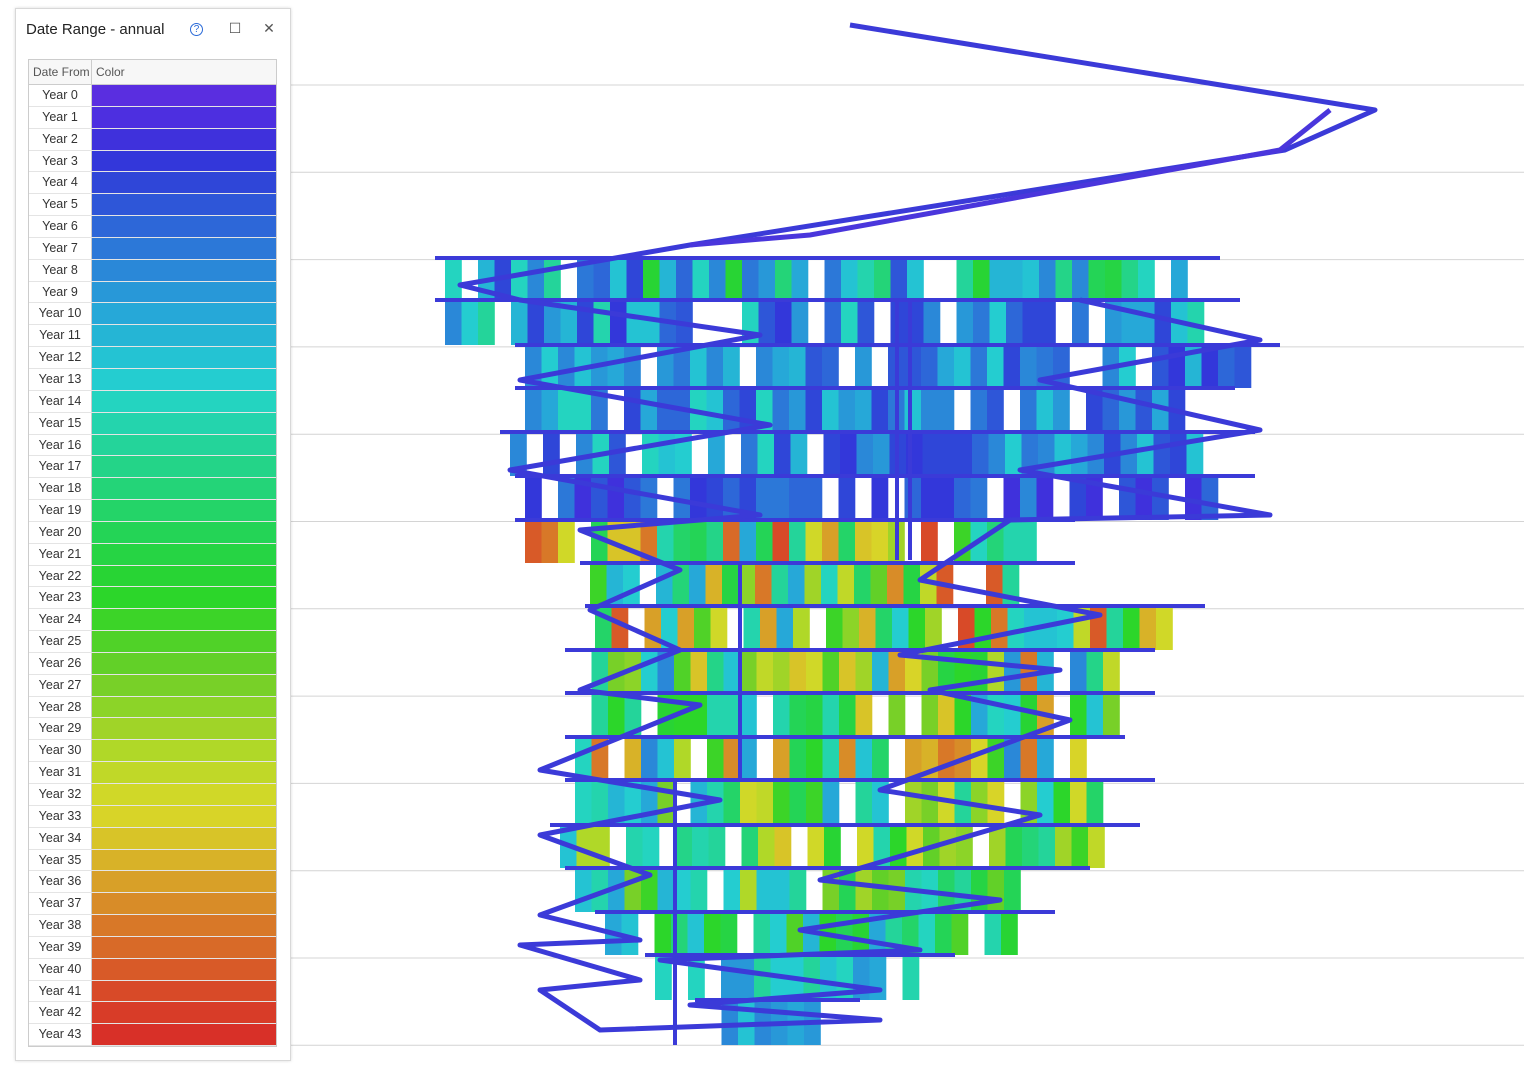  What do you see at coordinates (152, 598) in the screenshot?
I see `legend-row: Year 23` at bounding box center [152, 598].